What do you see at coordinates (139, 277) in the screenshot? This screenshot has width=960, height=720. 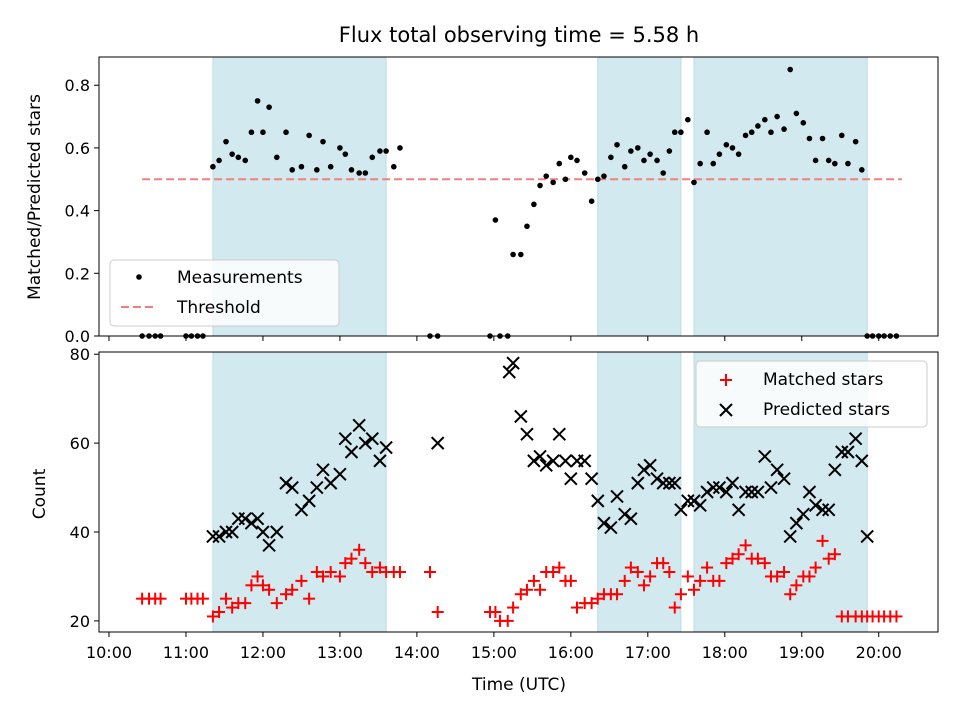 I see `legend-measurements-marker` at bounding box center [139, 277].